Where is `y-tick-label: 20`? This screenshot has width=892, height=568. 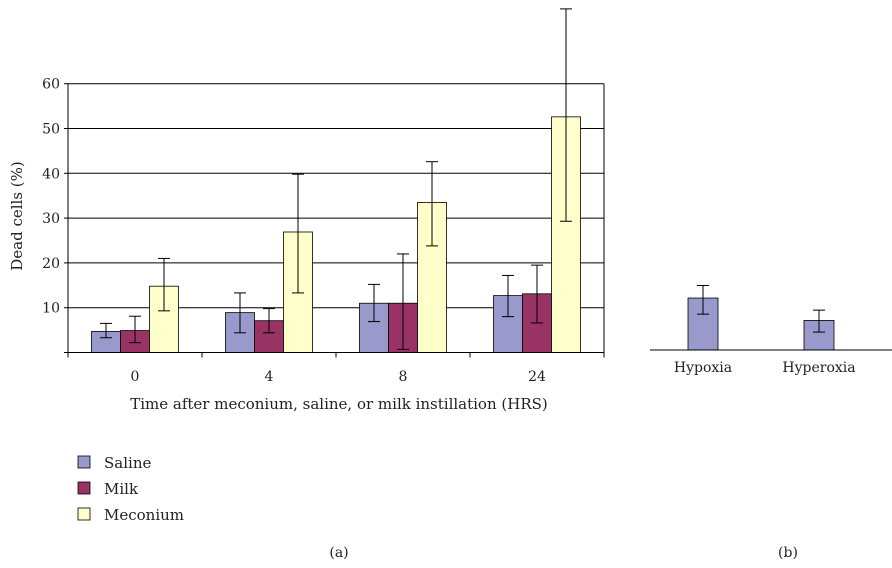
y-tick-label: 20 is located at coordinates (51, 264).